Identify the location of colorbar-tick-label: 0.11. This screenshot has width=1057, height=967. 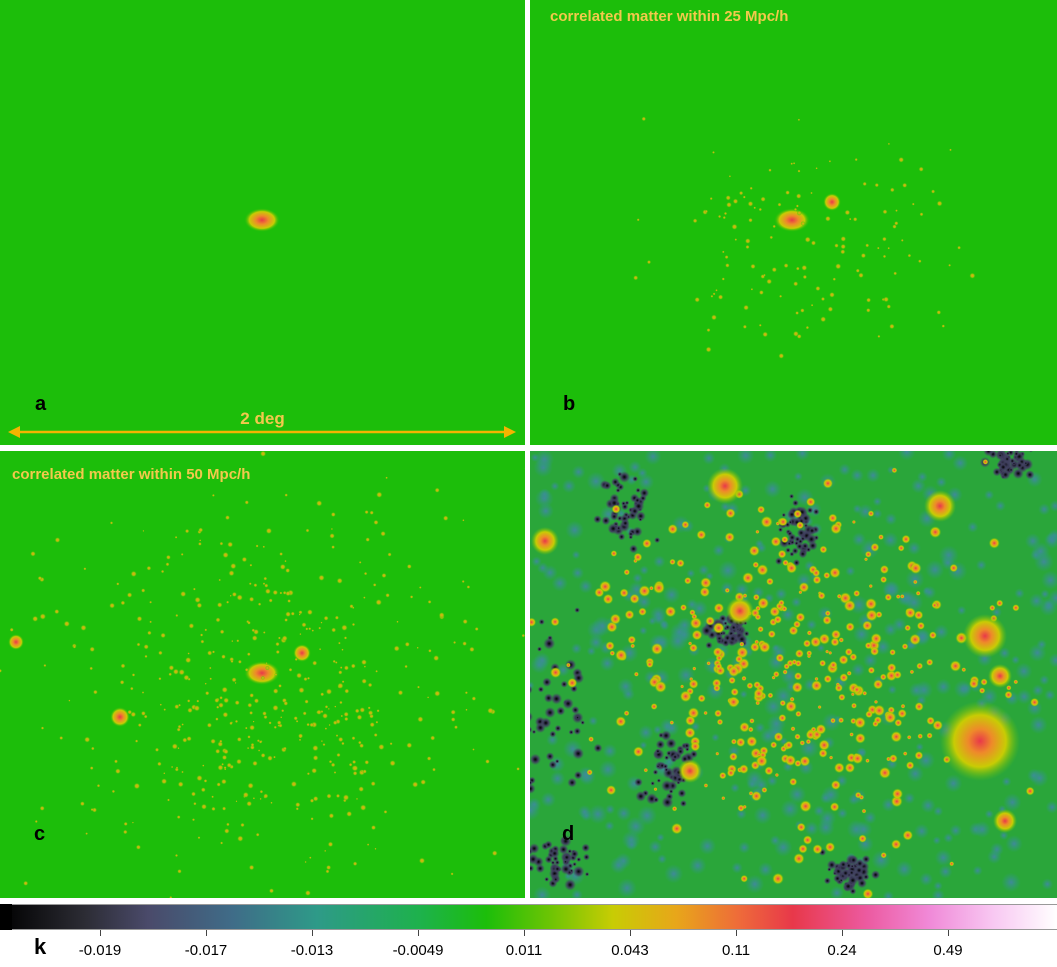
(736, 950).